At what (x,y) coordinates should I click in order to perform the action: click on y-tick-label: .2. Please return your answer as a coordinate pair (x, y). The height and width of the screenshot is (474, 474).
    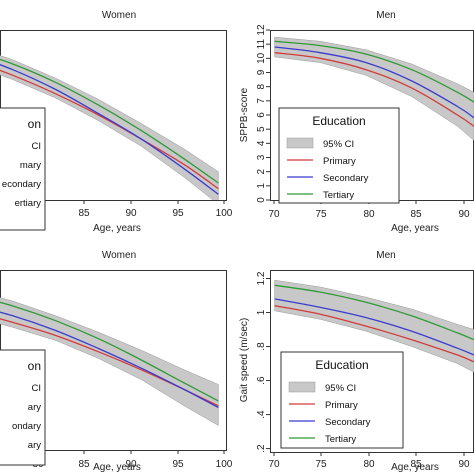
    Looking at the image, I should click on (261, 448).